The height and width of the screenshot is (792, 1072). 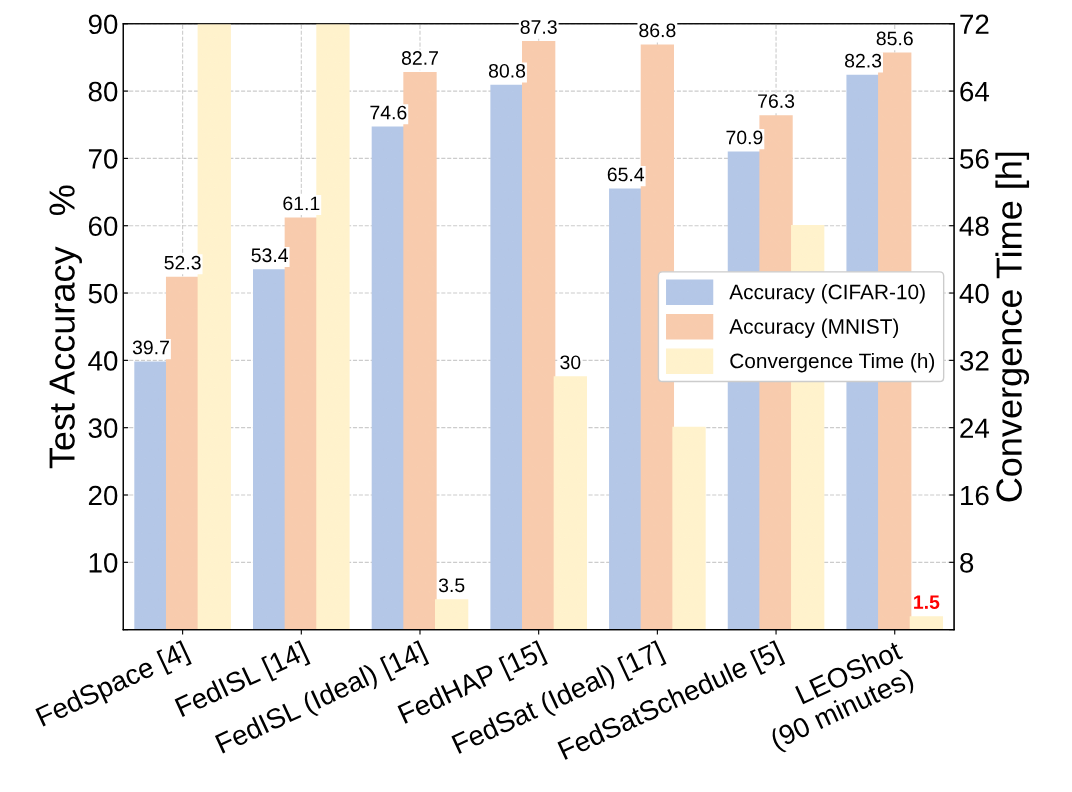 What do you see at coordinates (103, 361) in the screenshot?
I see `y-tick-label: 40` at bounding box center [103, 361].